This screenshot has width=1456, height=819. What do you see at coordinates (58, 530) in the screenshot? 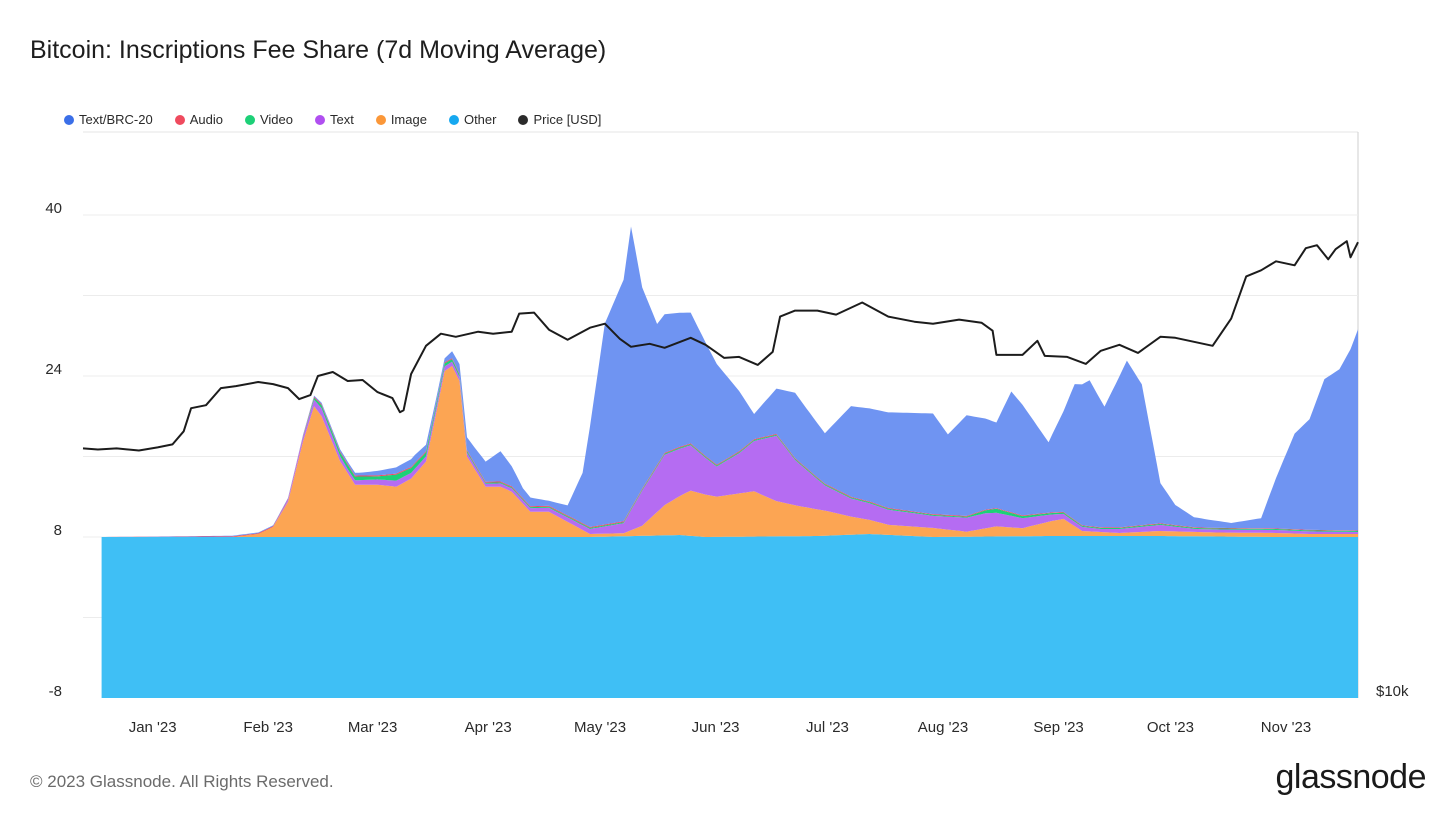
I see `y-tick-label: 8` at bounding box center [58, 530].